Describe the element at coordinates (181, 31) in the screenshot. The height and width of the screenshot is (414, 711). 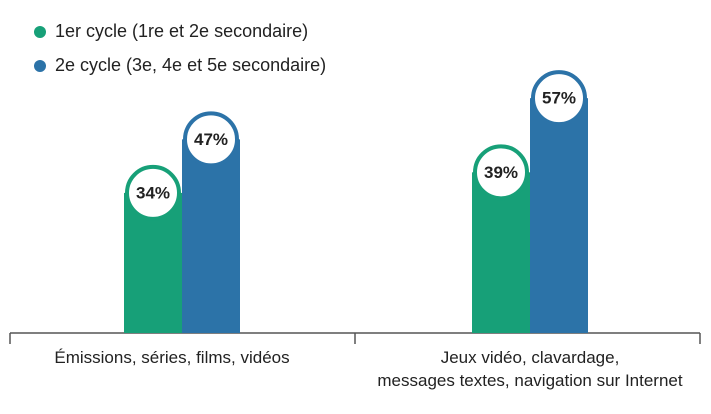
I see `legend-label: 1er cycle (1re et 2e secondaire)` at that location.